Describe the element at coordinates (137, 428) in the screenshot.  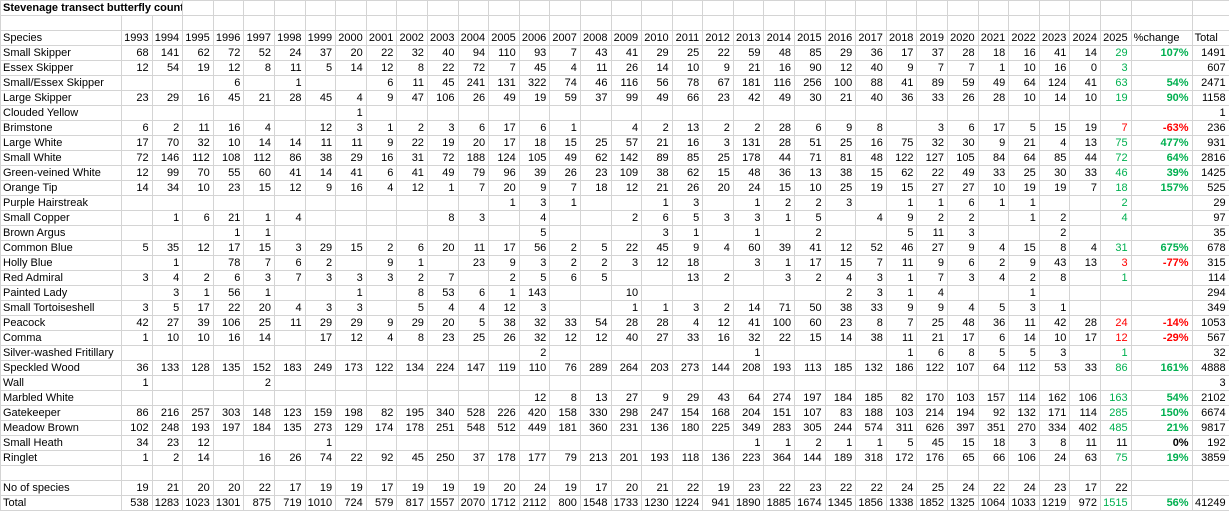
I see `value-cell-1993: 102` at that location.